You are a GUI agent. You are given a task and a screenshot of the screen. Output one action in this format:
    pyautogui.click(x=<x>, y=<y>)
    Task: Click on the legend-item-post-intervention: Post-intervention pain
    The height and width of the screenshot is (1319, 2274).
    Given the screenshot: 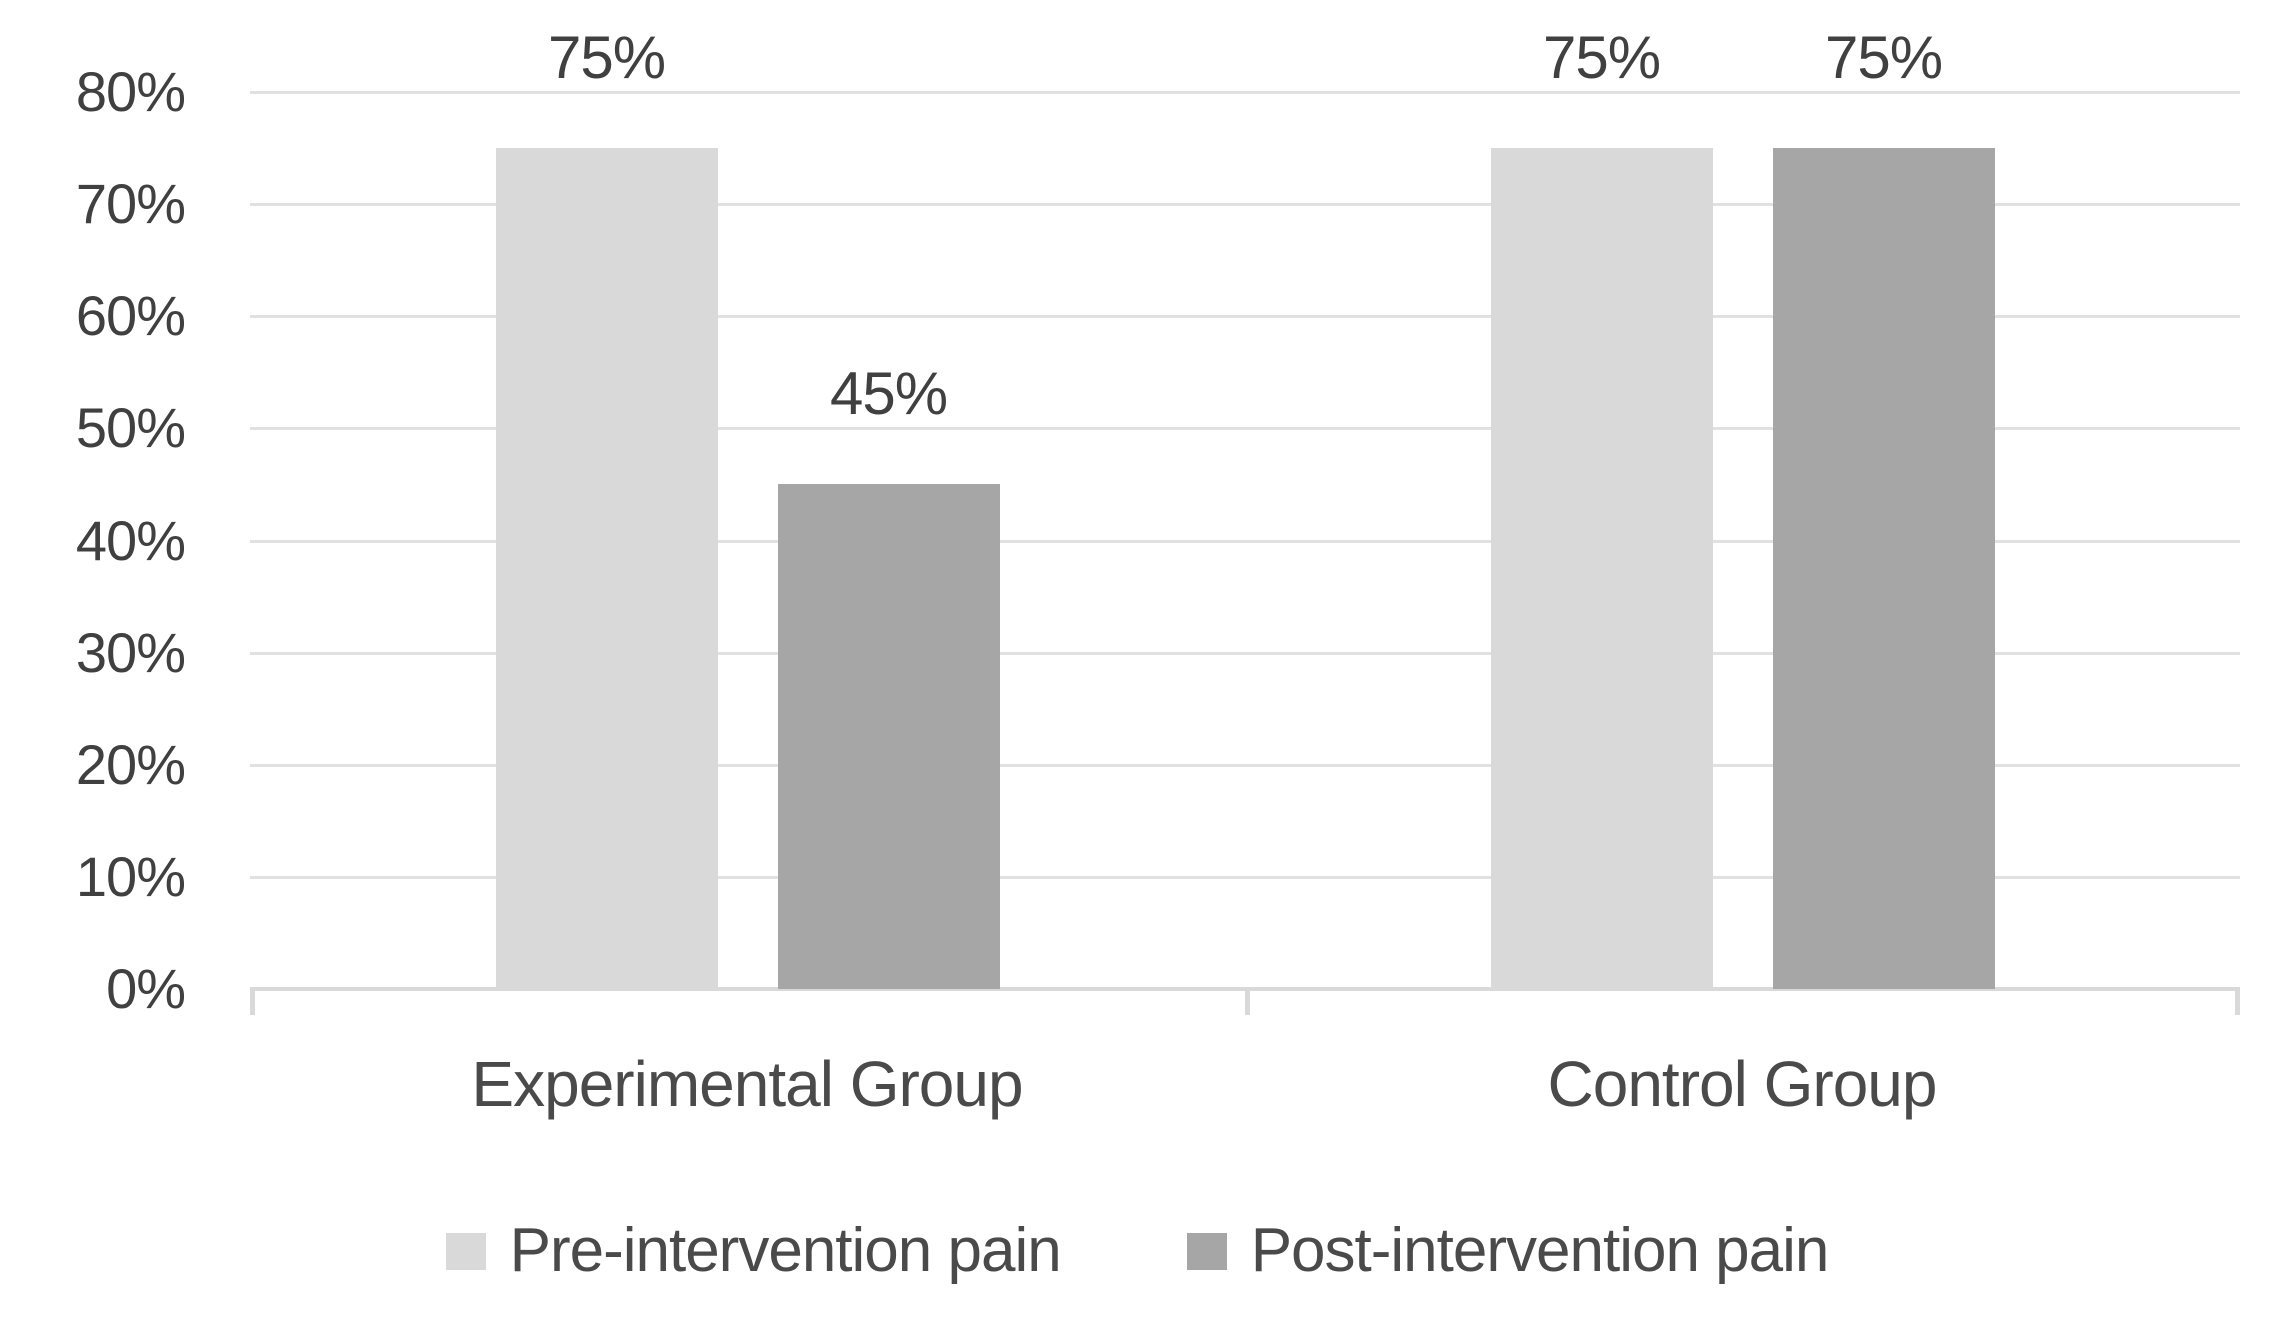 What is the action you would take?
    pyautogui.click(x=1508, y=1251)
    